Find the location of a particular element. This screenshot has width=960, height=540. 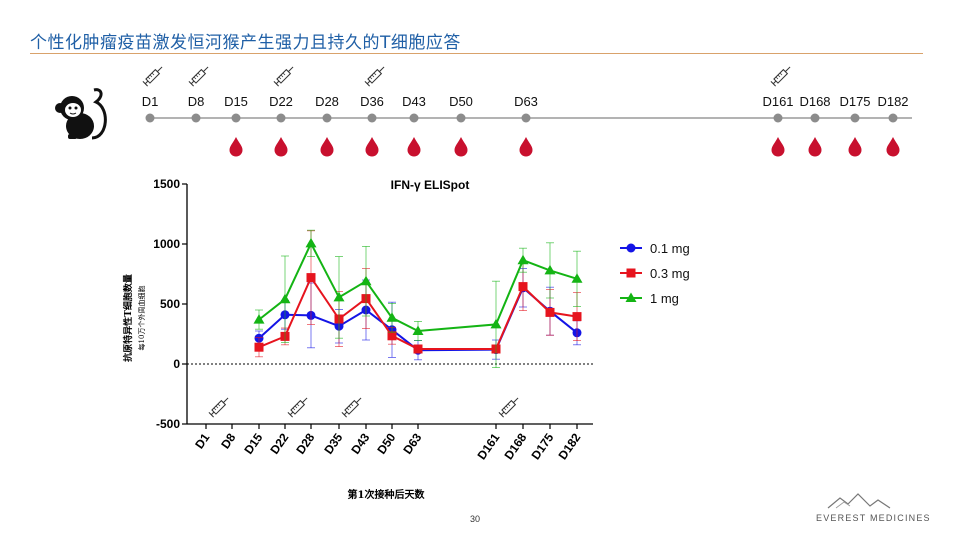

y-tick-label: 1000 is located at coordinates (166, 244).